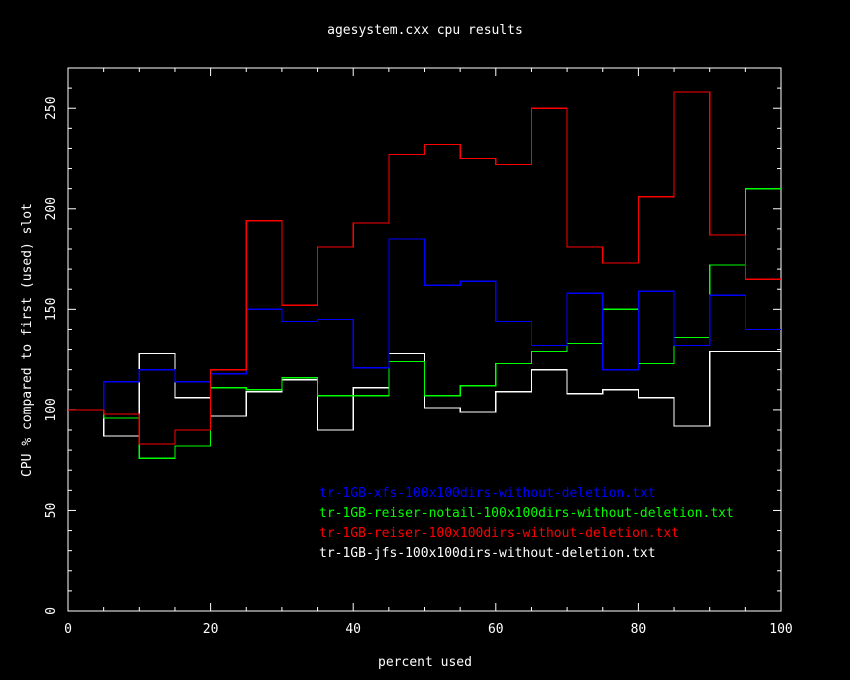 Image resolution: width=850 pixels, height=680 pixels. Describe the element at coordinates (51, 409) in the screenshot. I see `y-tick-label: 100` at that location.